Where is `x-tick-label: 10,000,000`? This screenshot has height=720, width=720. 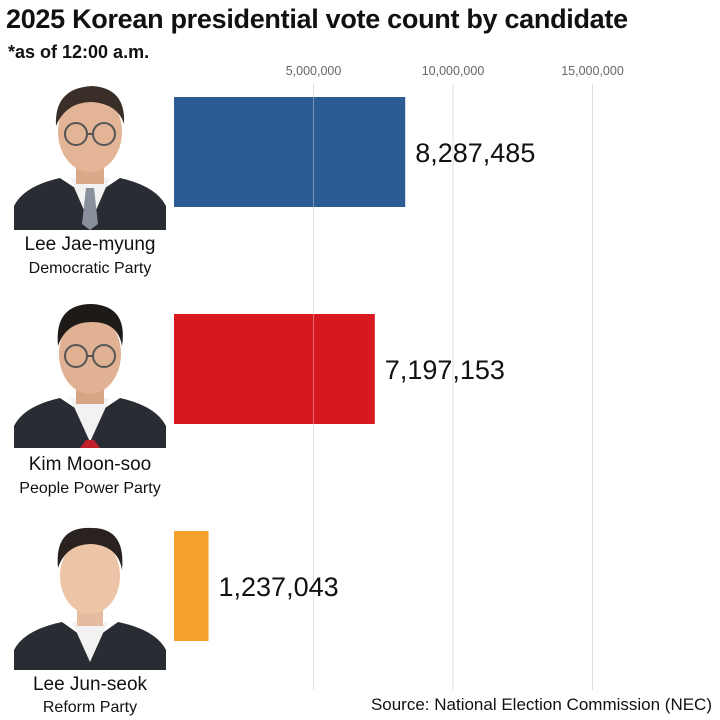
x-tick-label: 10,000,000 is located at coordinates (453, 71).